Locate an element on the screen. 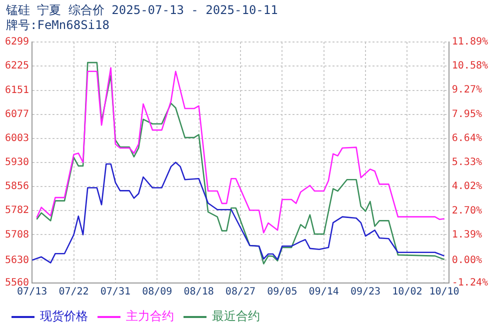 The width and height of the screenshot is (499, 336). x-tick-label: 10/02 is located at coordinates (407, 292).